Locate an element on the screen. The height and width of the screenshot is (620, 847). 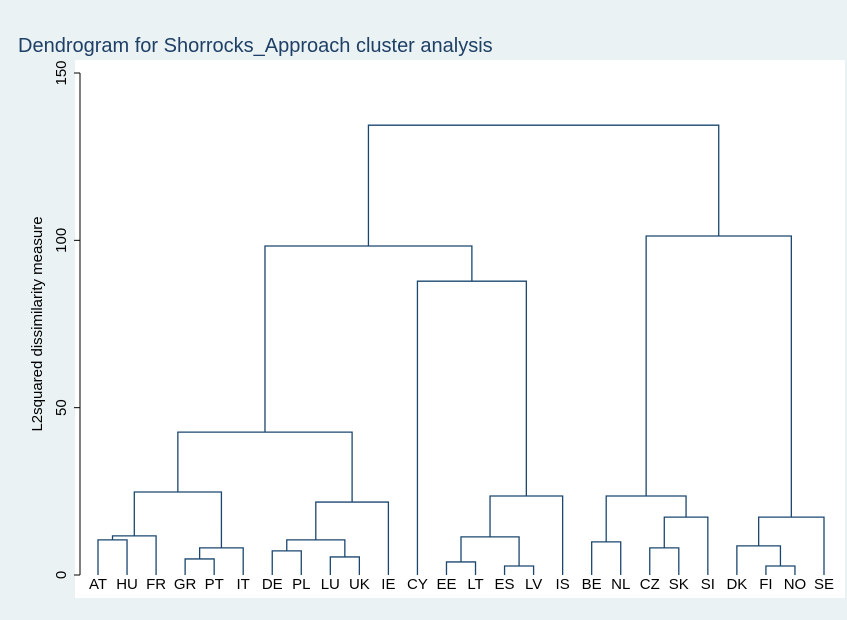
y-tick-label: 100 is located at coordinates (61, 240).